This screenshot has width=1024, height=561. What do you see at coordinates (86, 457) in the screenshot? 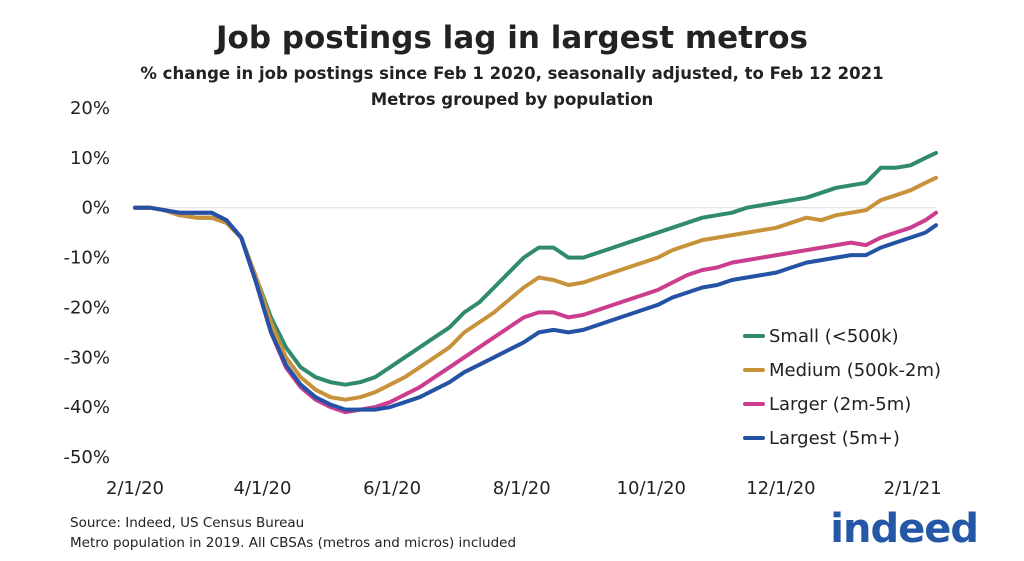
I see `y-tick-label: -50%` at bounding box center [86, 457].